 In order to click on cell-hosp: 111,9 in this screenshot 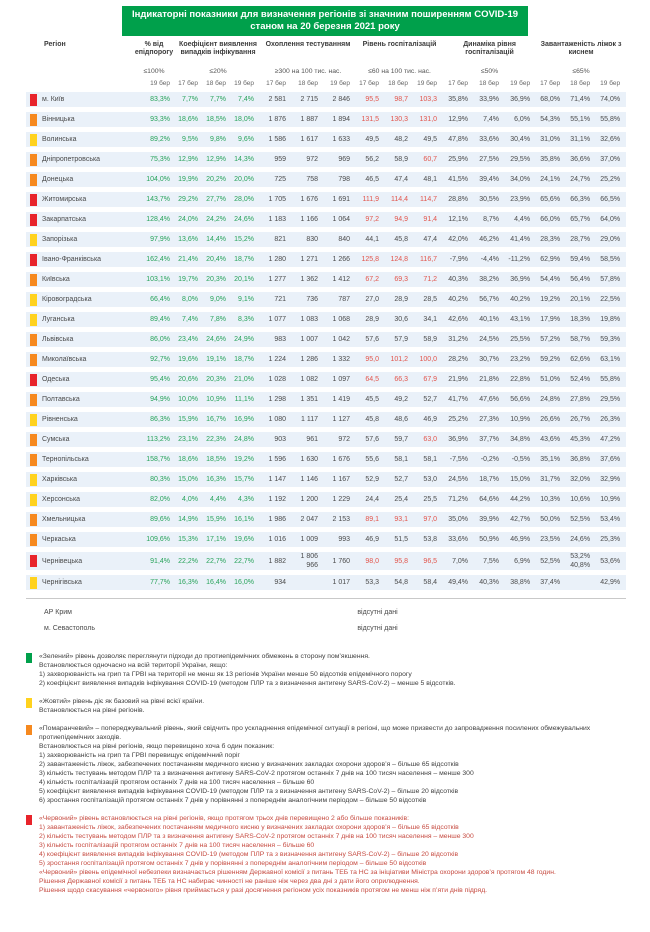, I will do `click(371, 199)`.